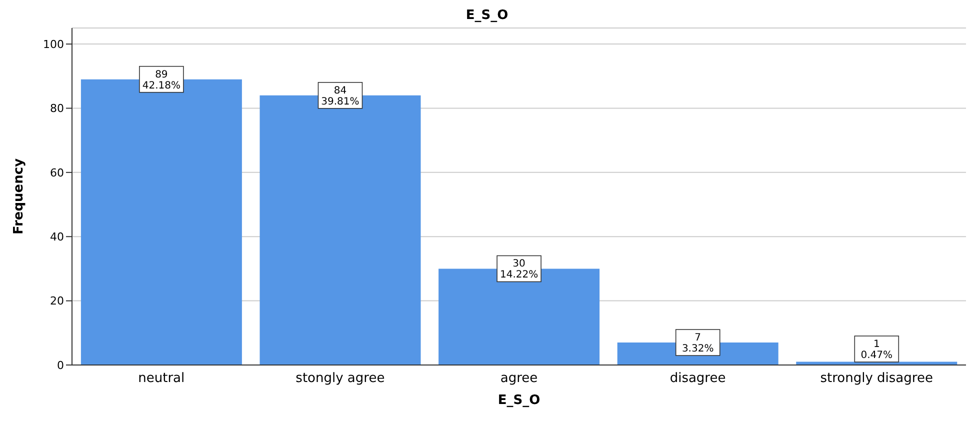 The image size is (974, 433). What do you see at coordinates (876, 350) in the screenshot?
I see `data-label: 1 0.47%` at bounding box center [876, 350].